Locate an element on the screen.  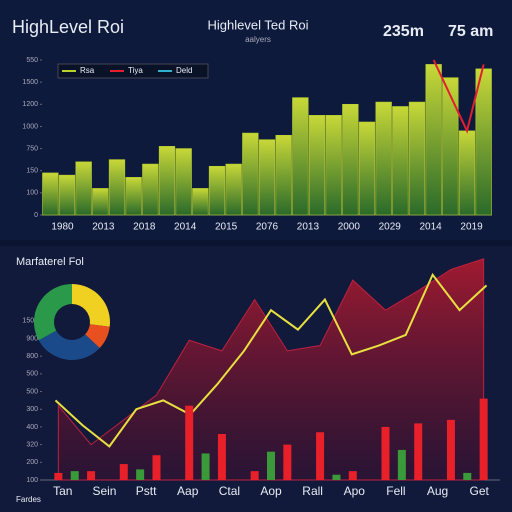
y-tick-label: 150 is located at coordinates (32, 171).